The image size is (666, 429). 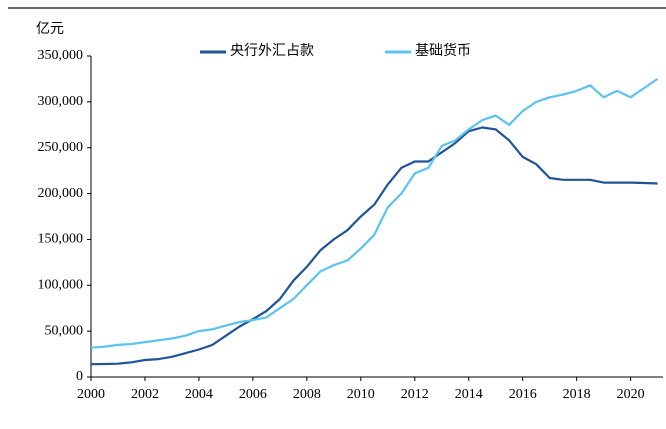 What do you see at coordinates (61, 147) in the screenshot?
I see `y-tick-label: 250,000` at bounding box center [61, 147].